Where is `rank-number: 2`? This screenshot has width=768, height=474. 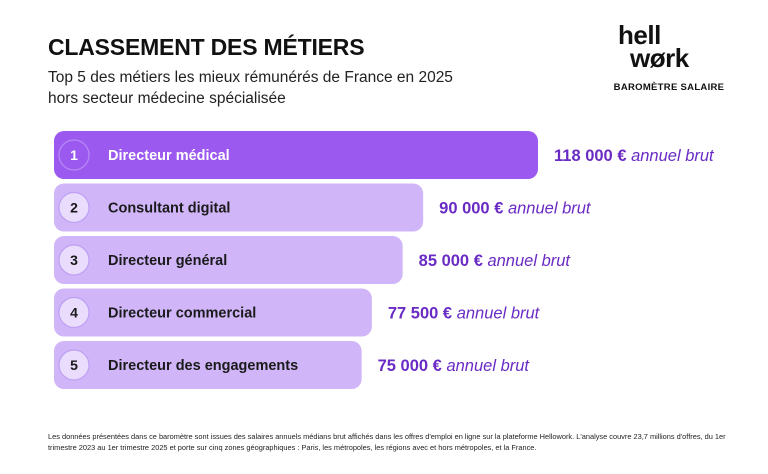 rank-number: 2 is located at coordinates (74, 208).